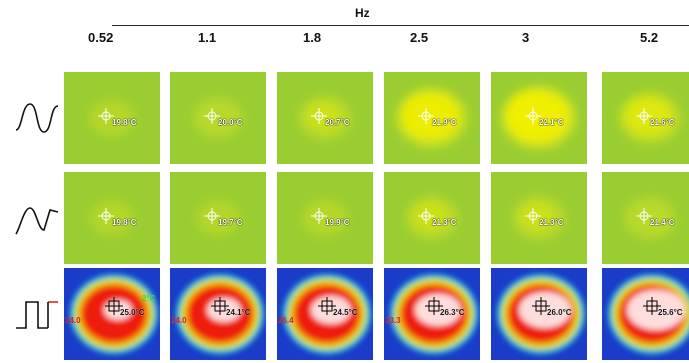 This screenshot has width=689, height=363. What do you see at coordinates (112, 314) in the screenshot?
I see `thermal-image-r2-c0: 25.0°C 24.0 2°C` at bounding box center [112, 314].